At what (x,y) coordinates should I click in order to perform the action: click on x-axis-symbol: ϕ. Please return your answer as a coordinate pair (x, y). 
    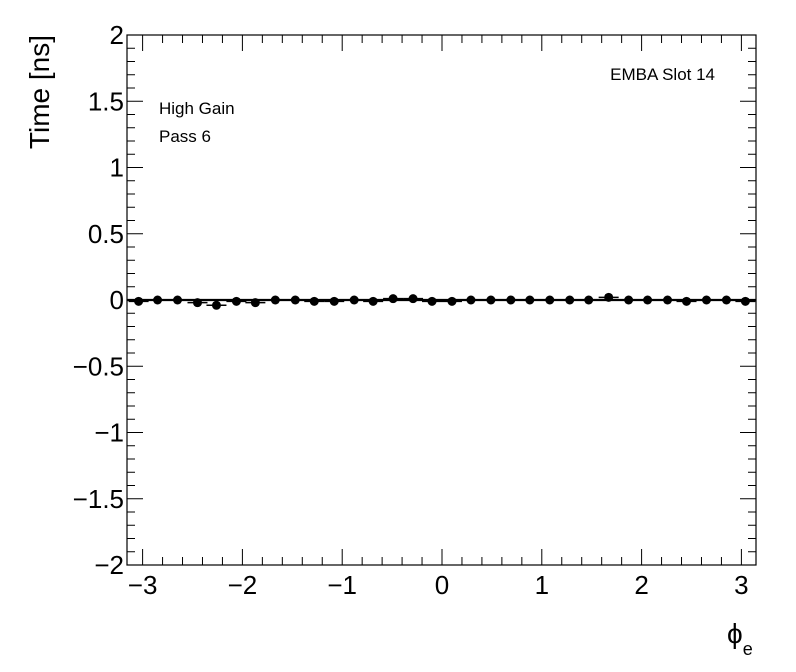
    Looking at the image, I should click on (735, 633).